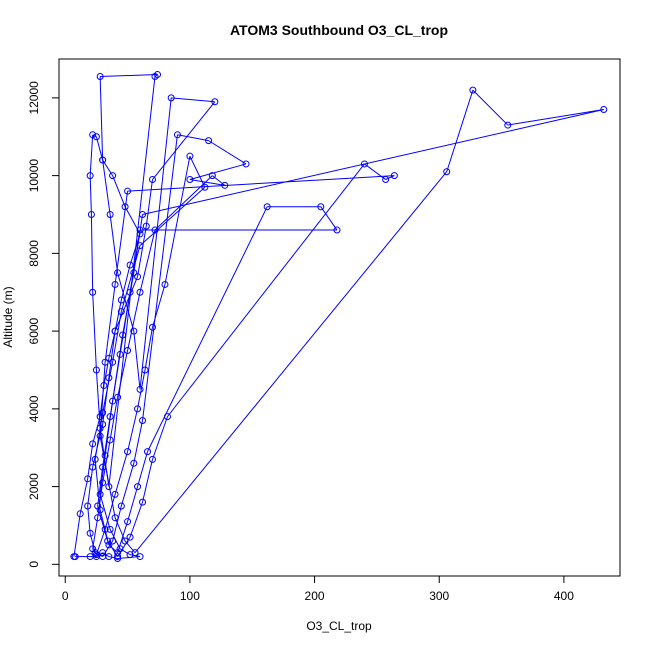  I want to click on x-tick-label: 300, so click(439, 596).